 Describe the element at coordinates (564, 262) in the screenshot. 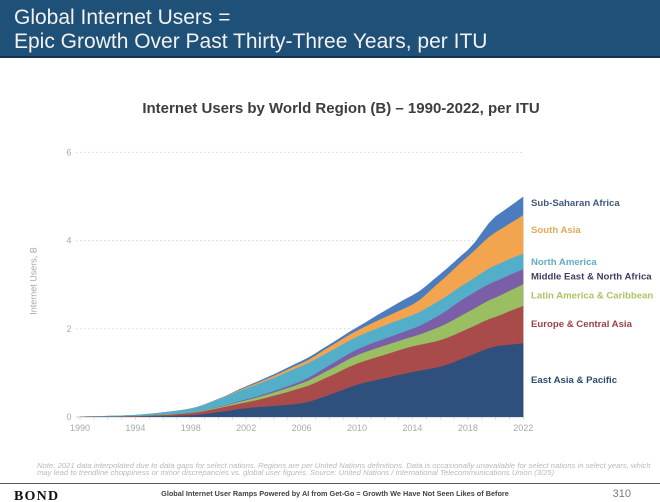

I see `svg-text: North America` at that location.